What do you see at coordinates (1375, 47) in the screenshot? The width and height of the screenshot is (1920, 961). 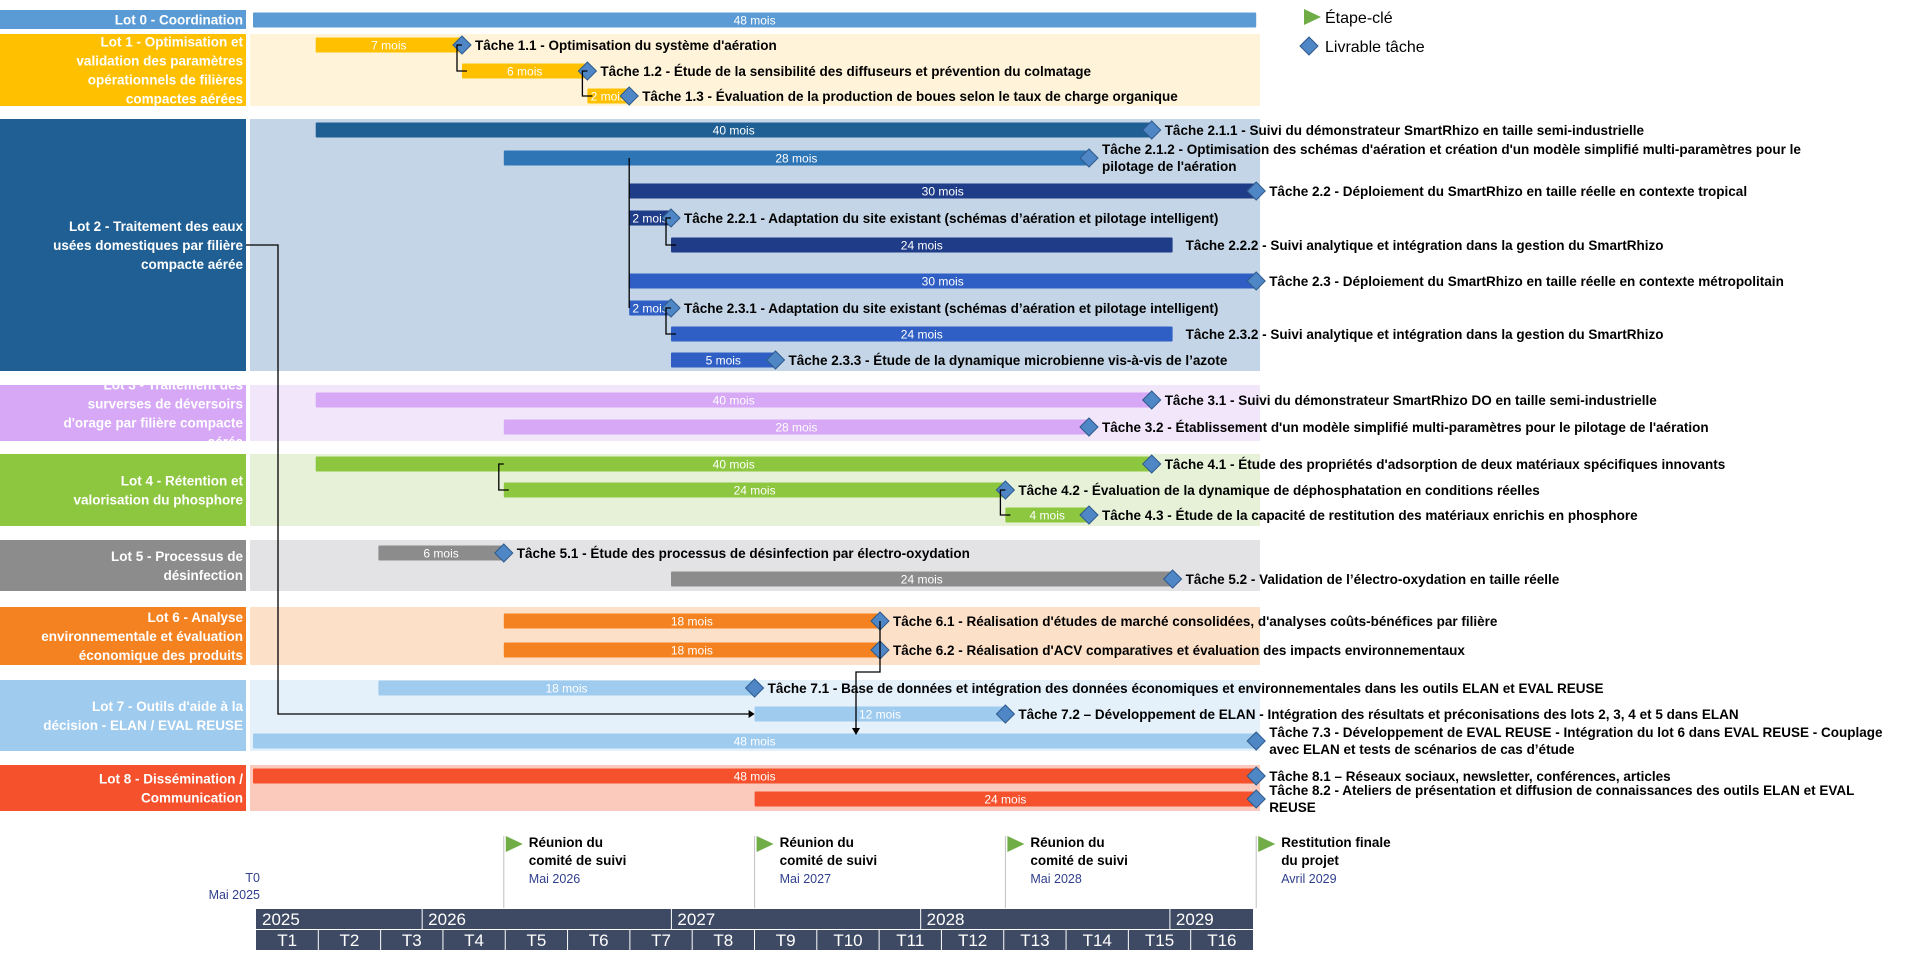 I see `legend-label: Livrable tâche` at bounding box center [1375, 47].